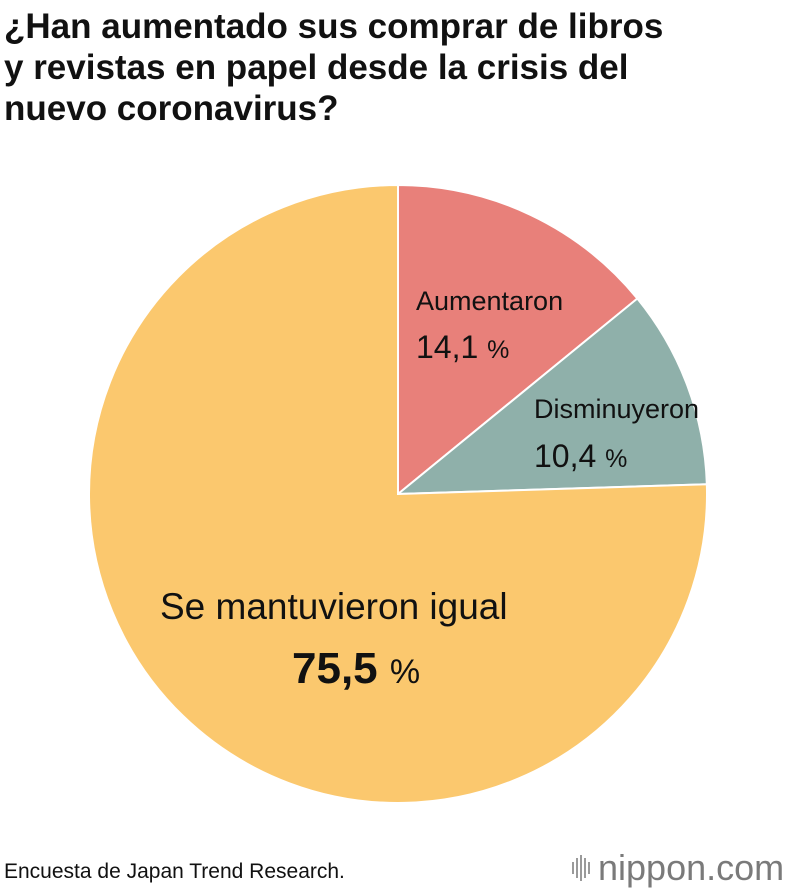 Image resolution: width=800 pixels, height=896 pixels. Describe the element at coordinates (174, 871) in the screenshot. I see `source-note: Encuesta de Japan Trend Research.` at that location.